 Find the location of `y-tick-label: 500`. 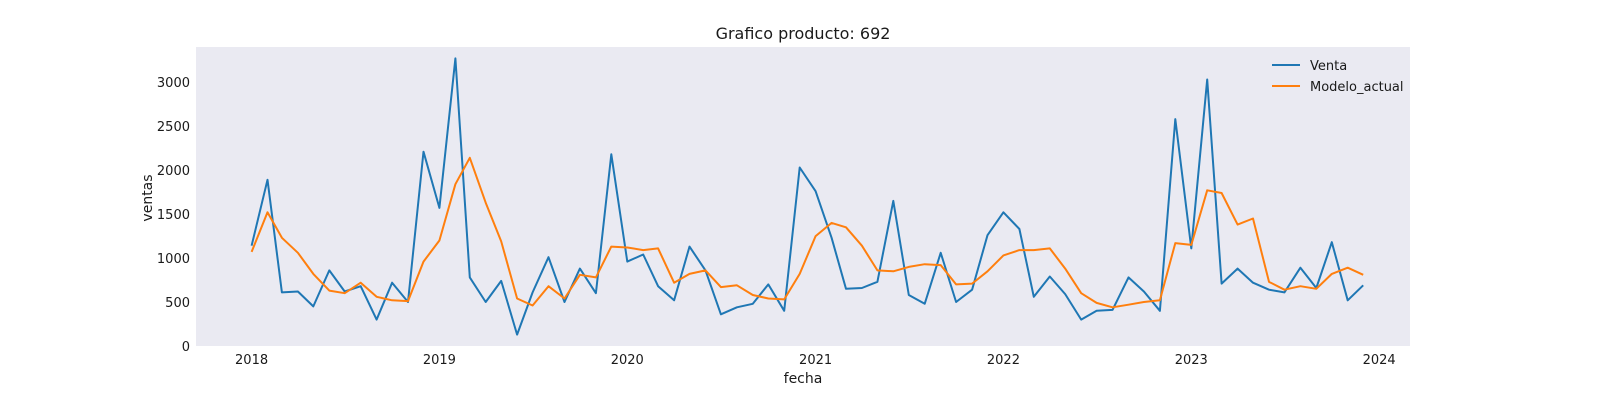

y-tick-label: 500 is located at coordinates (177, 303).